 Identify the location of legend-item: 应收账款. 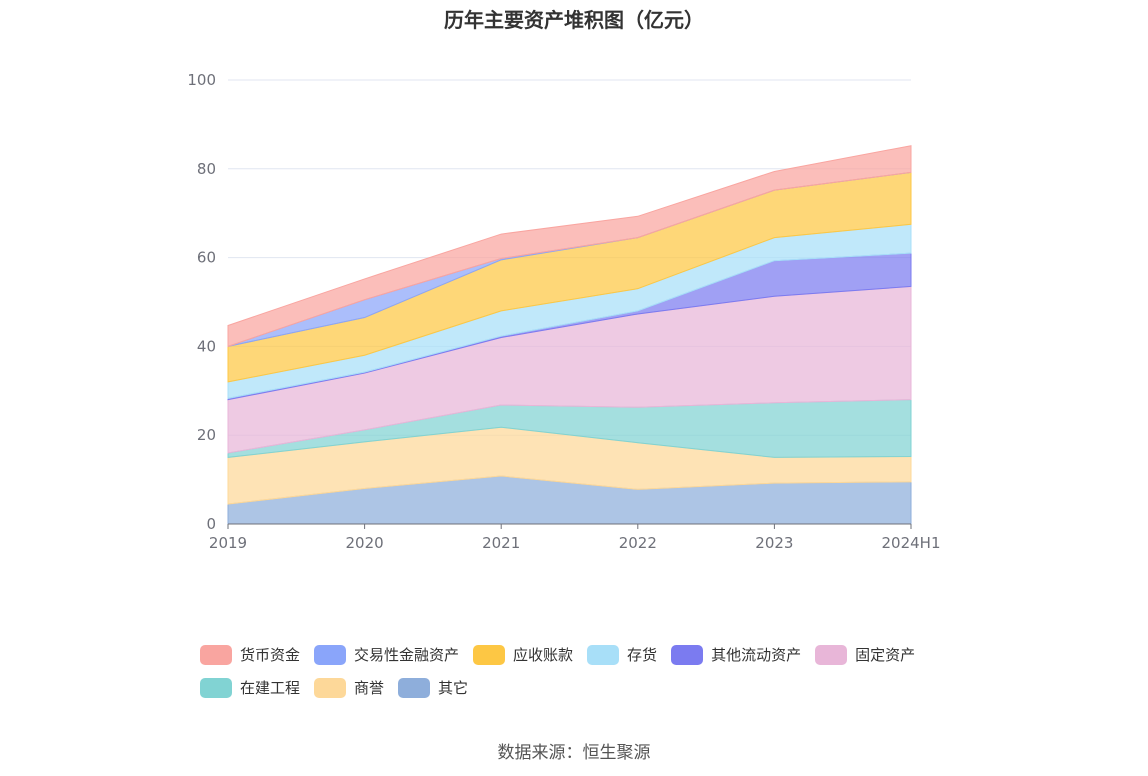
(523, 654).